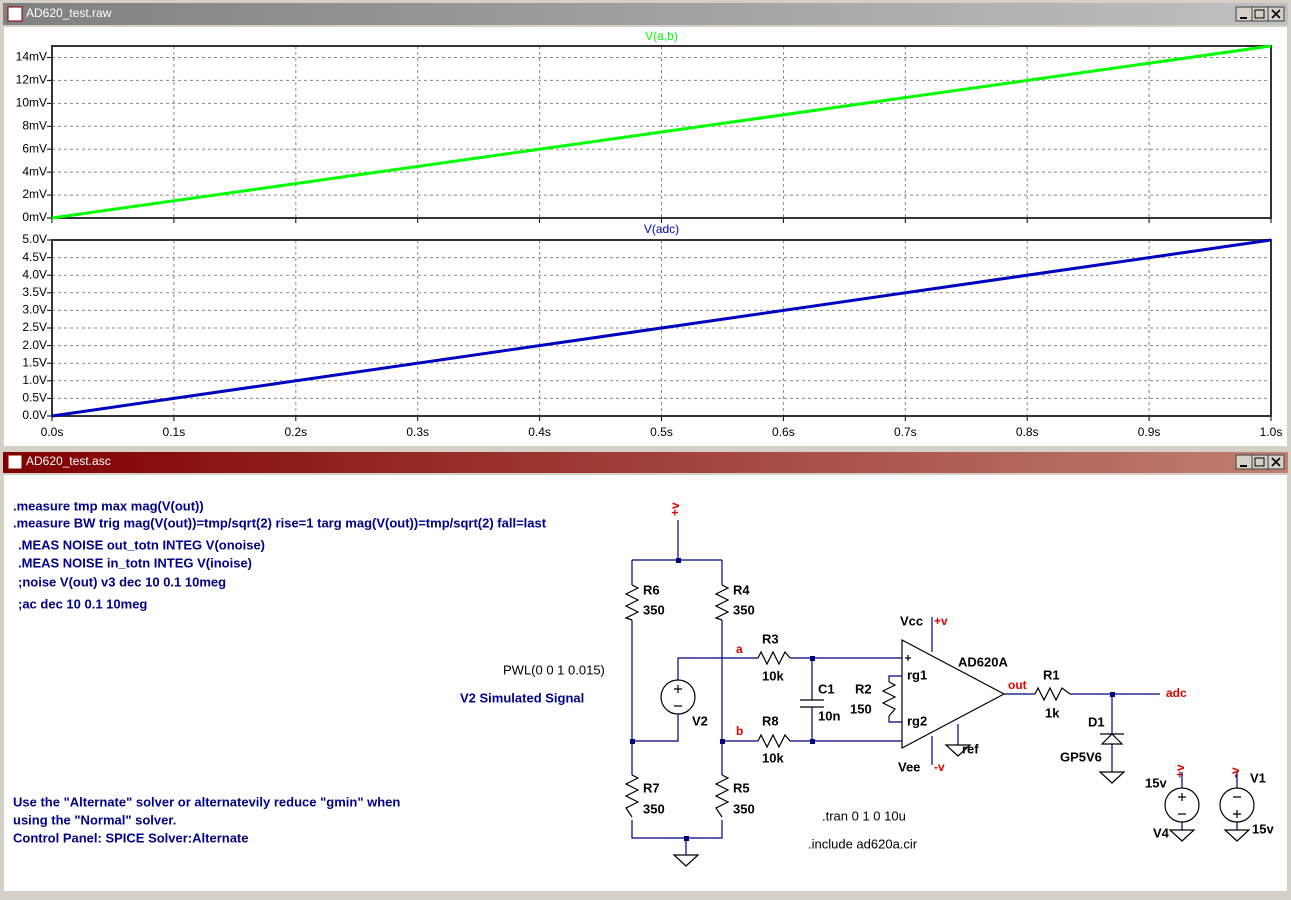  I want to click on directive: ;ac dec 10 0.1 10meg, so click(82, 603).